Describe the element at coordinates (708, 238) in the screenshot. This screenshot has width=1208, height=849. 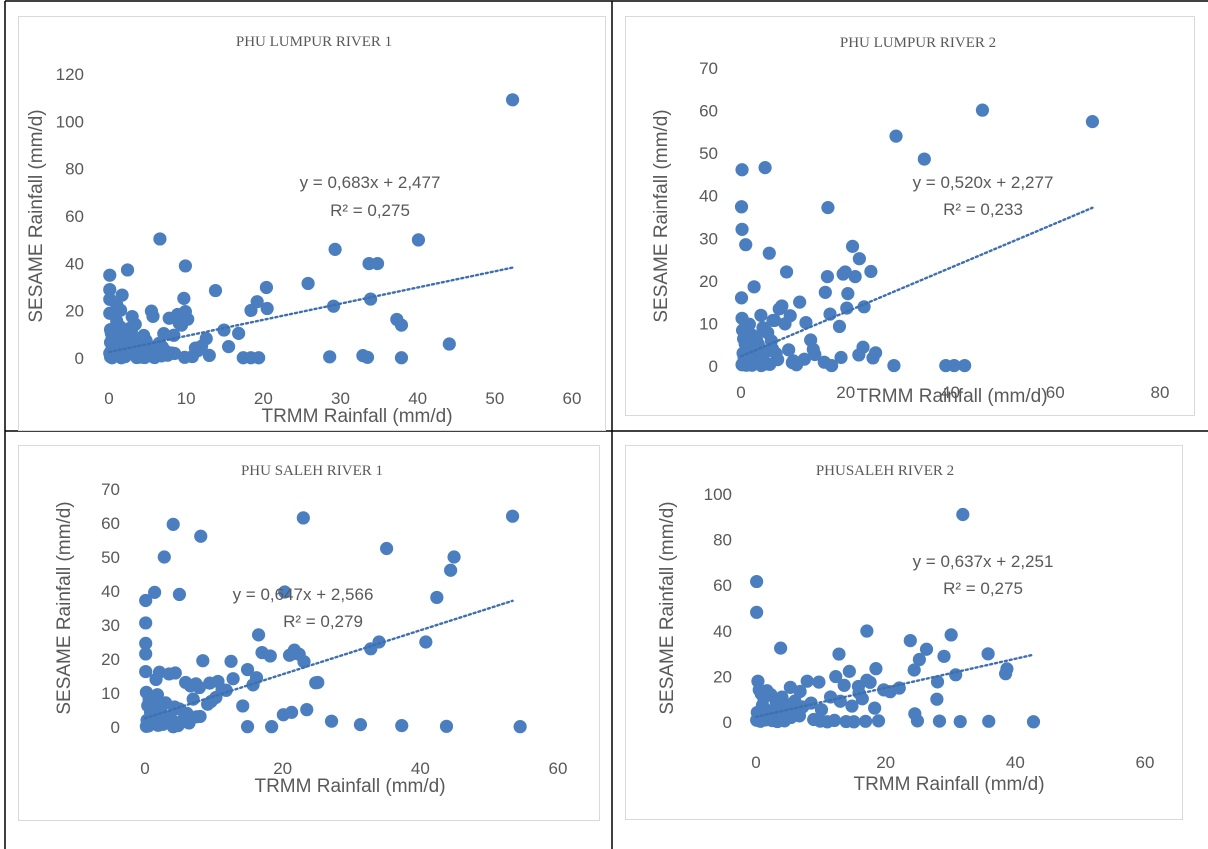
I see `y-tick-label: 30` at that location.